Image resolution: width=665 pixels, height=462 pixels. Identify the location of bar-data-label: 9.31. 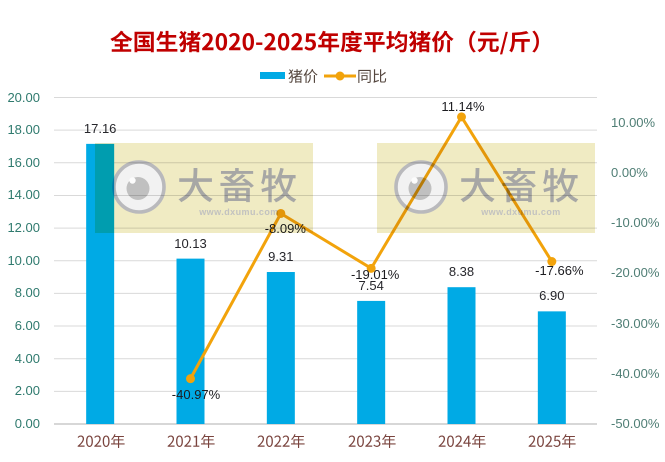
(281, 256).